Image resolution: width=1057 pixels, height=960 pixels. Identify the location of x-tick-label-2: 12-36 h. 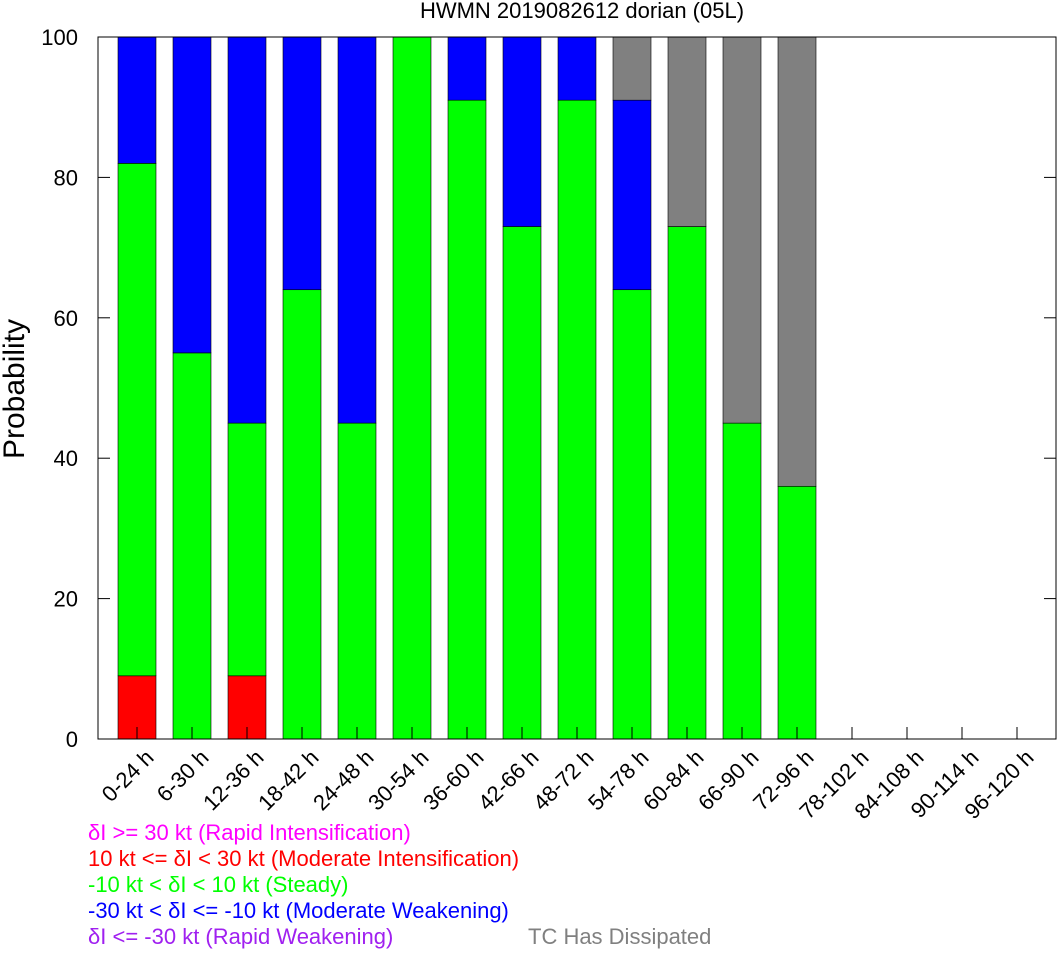
(233, 780).